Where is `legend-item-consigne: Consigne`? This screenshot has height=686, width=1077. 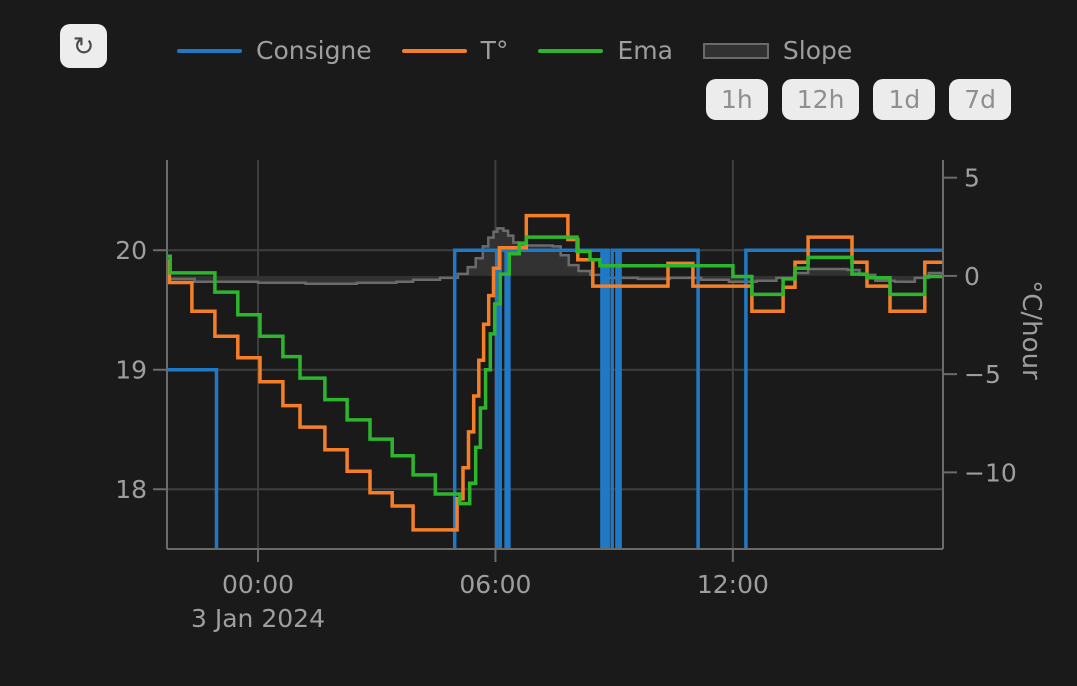
legend-item-consigne: Consigne is located at coordinates (274, 50).